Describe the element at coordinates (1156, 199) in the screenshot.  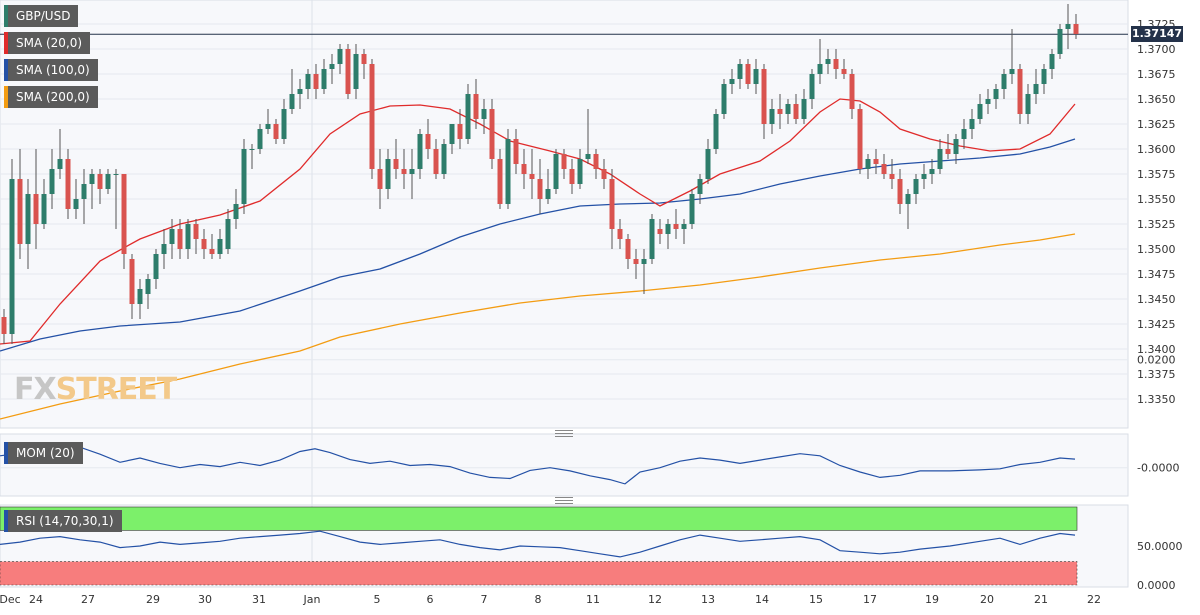
I see `y-tick-label: 1.3550` at that location.